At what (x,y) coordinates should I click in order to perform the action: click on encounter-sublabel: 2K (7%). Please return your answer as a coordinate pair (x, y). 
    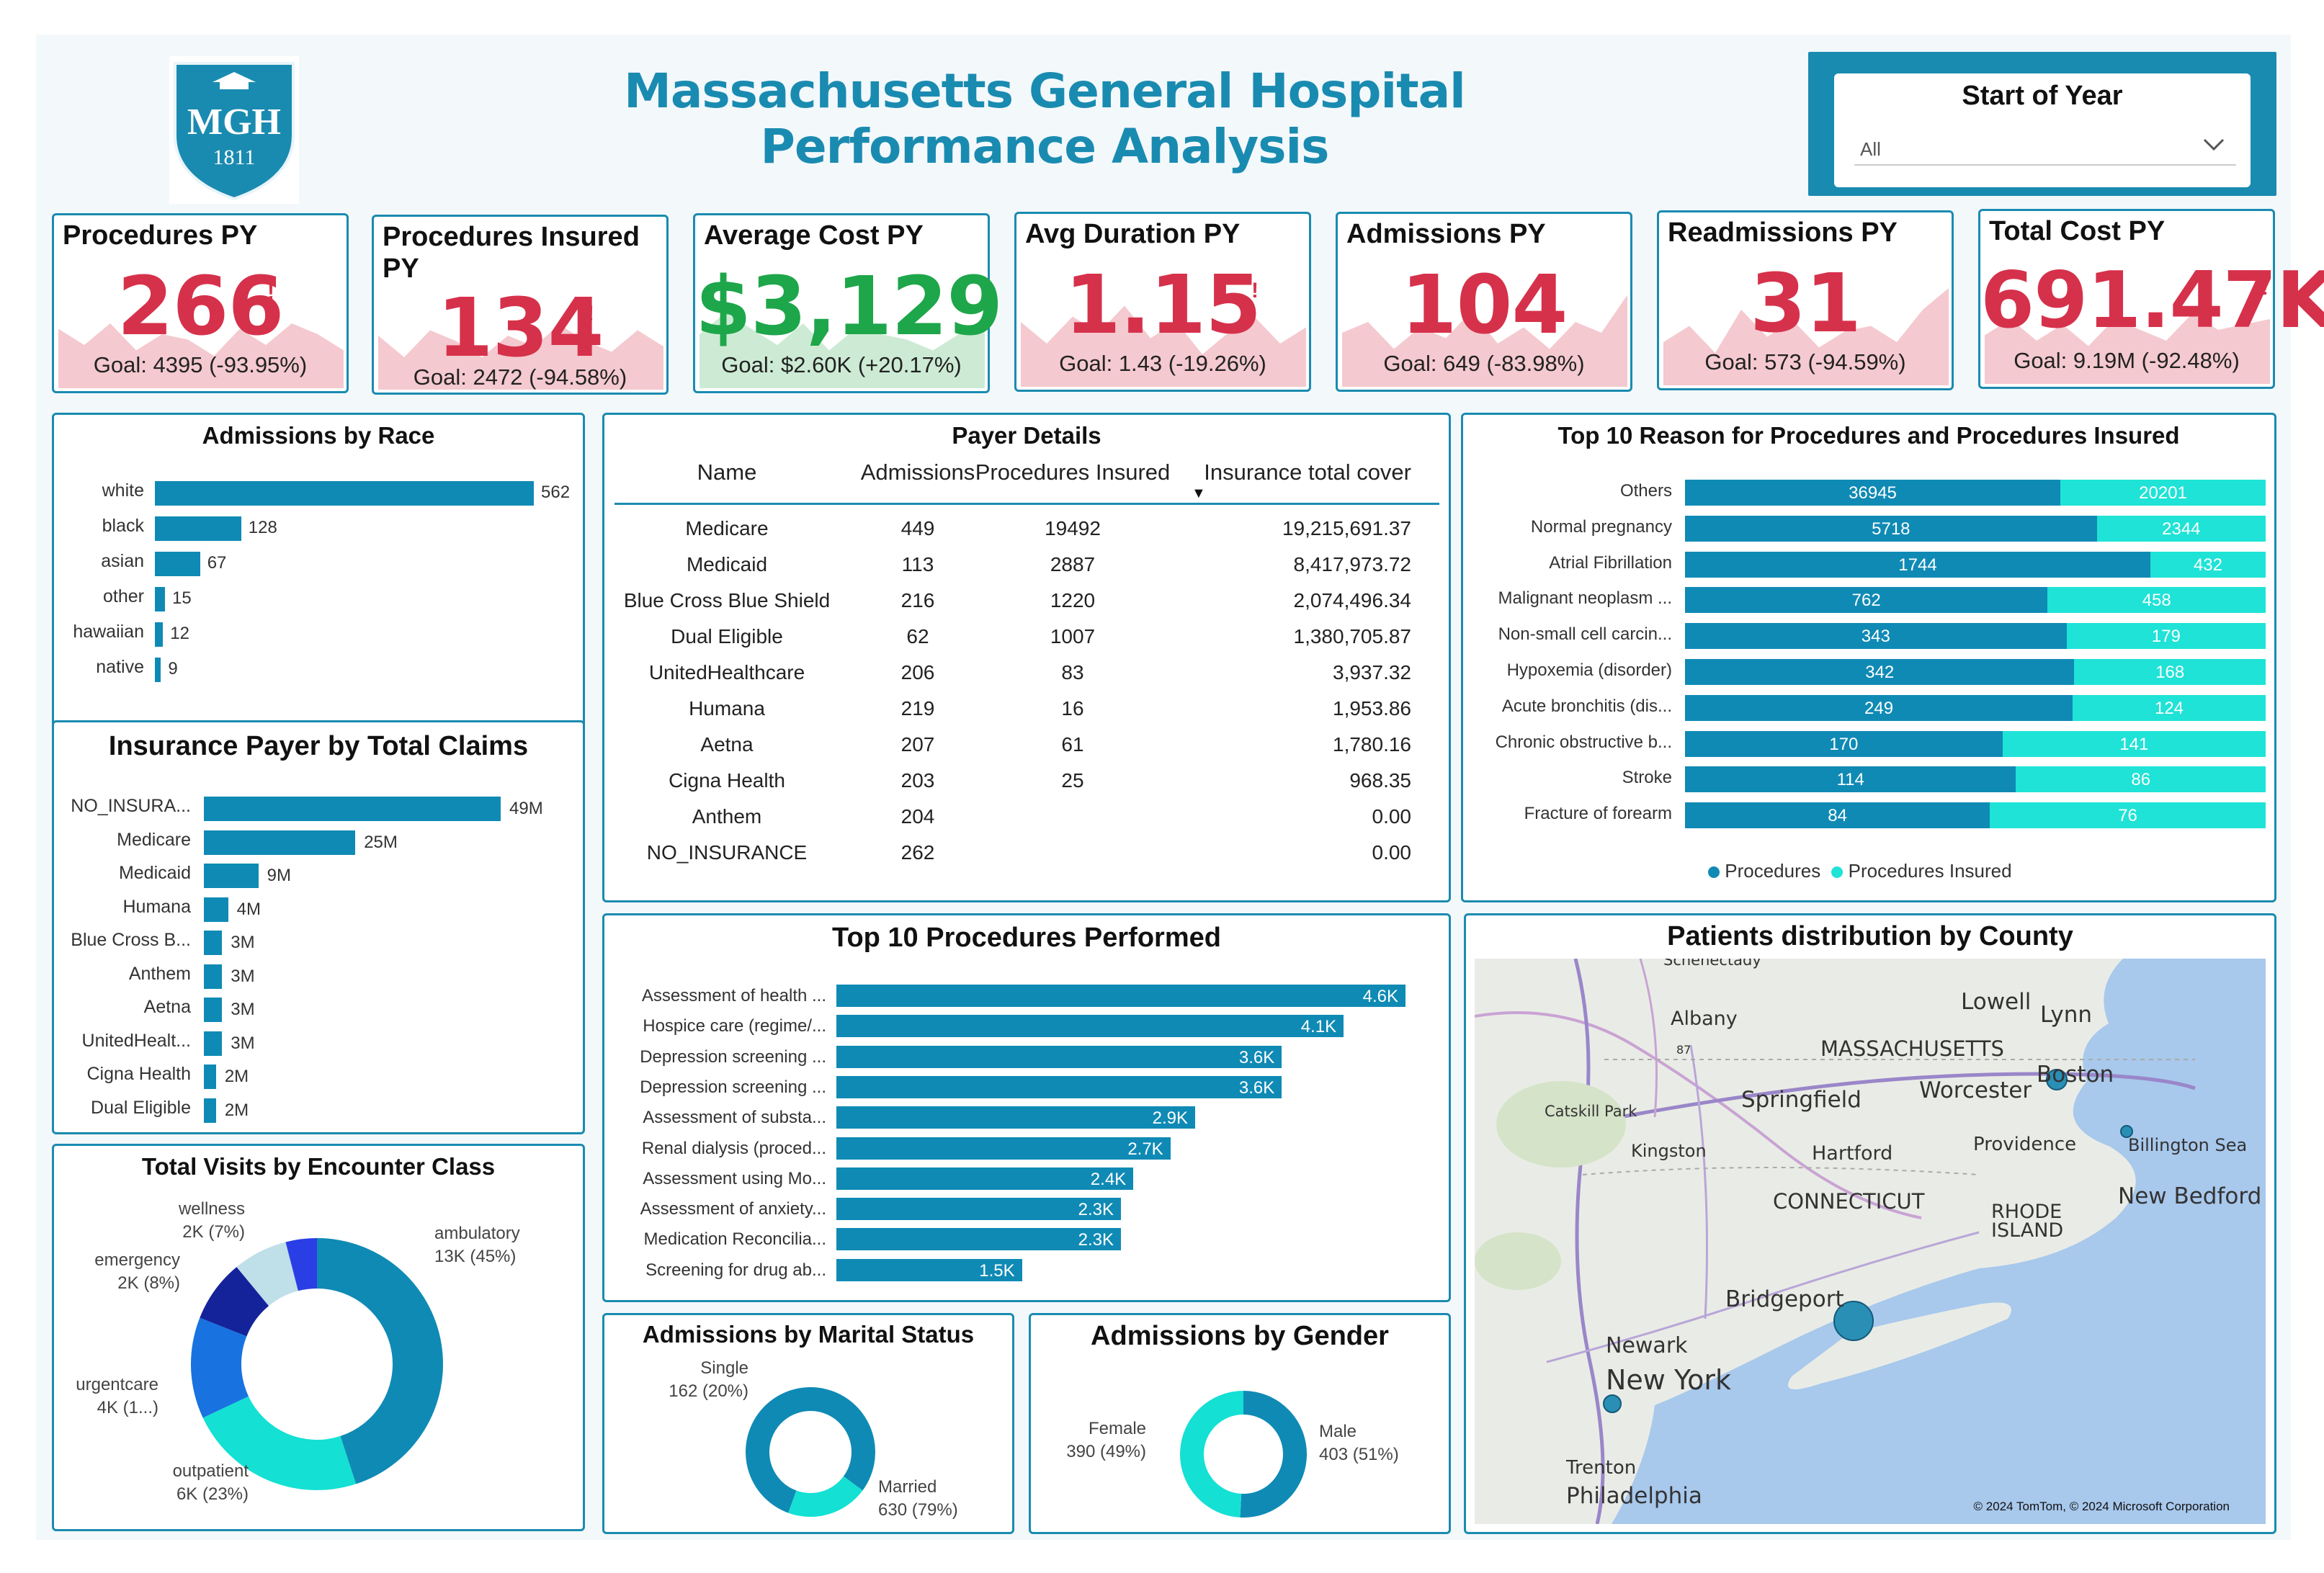
    Looking at the image, I should click on (213, 1232).